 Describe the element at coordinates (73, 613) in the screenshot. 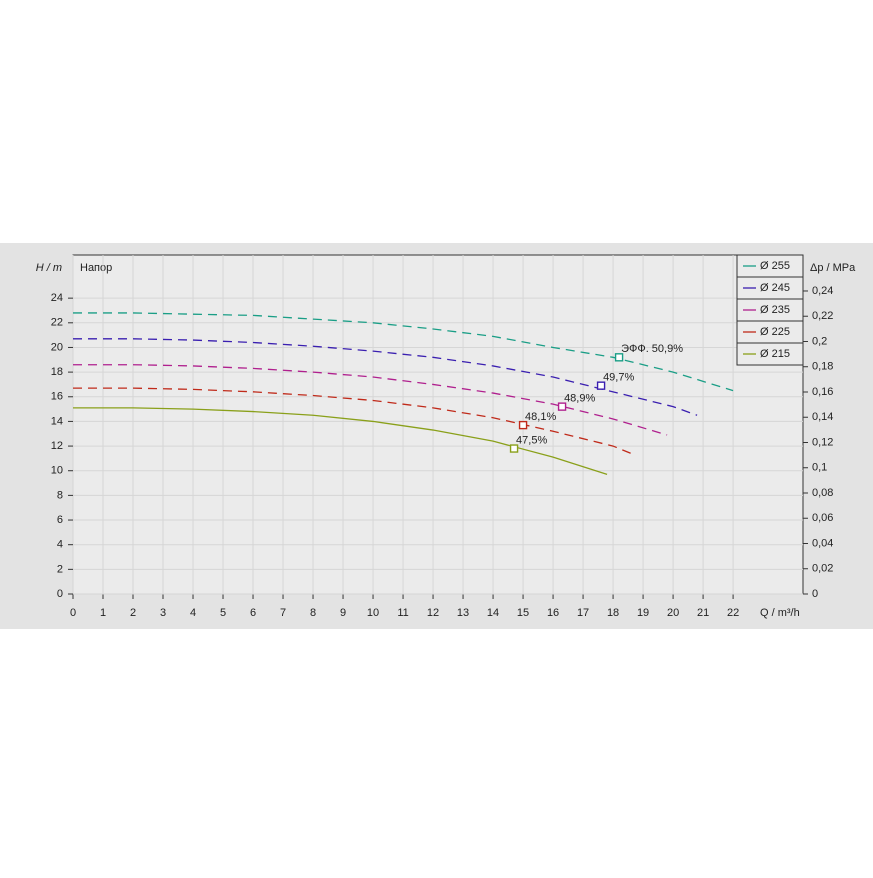

I see `x-tick-label: 0` at that location.